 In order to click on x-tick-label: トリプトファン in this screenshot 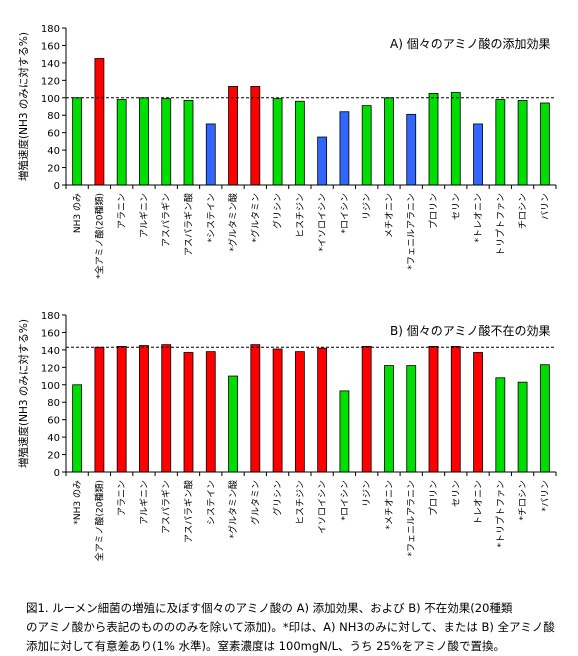, I will do `click(500, 224)`.